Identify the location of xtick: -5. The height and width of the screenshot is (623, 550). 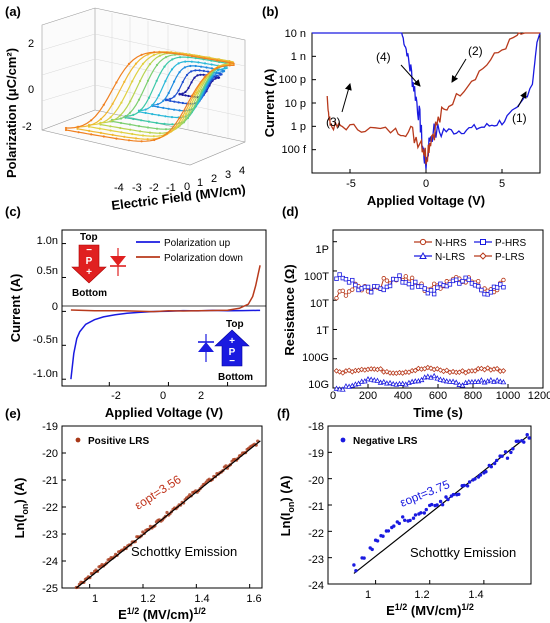
(351, 184).